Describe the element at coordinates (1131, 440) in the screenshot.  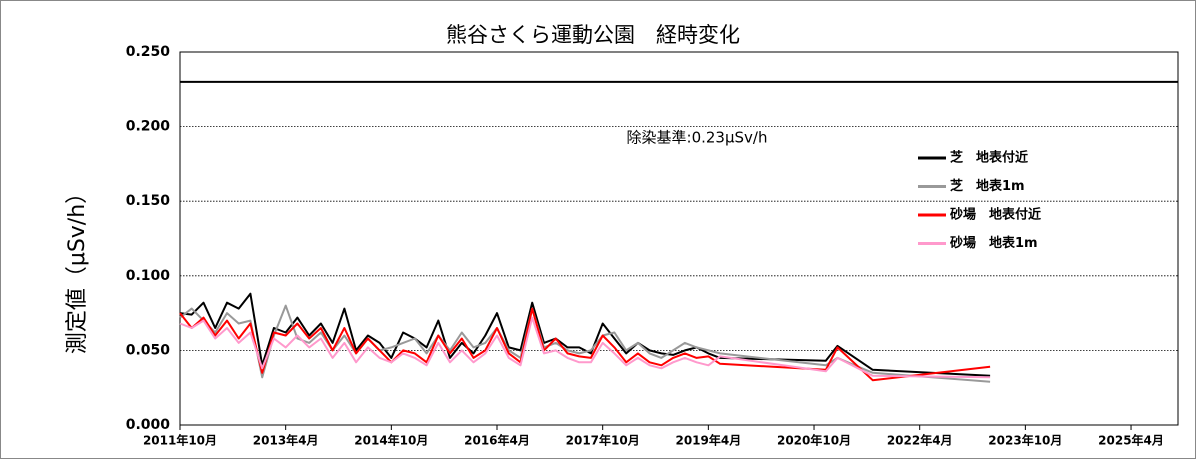
I see `x-tick-label: 2025年4月` at that location.